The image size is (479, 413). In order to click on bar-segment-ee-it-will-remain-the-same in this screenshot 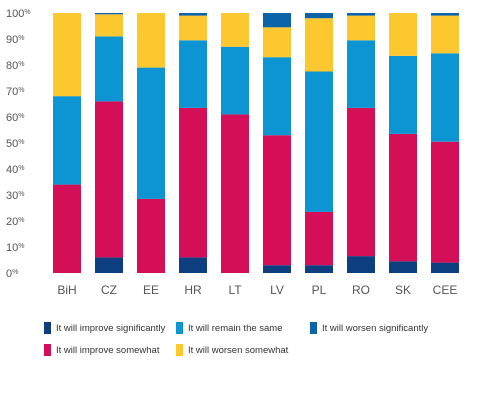, I will do `click(151, 133)`.